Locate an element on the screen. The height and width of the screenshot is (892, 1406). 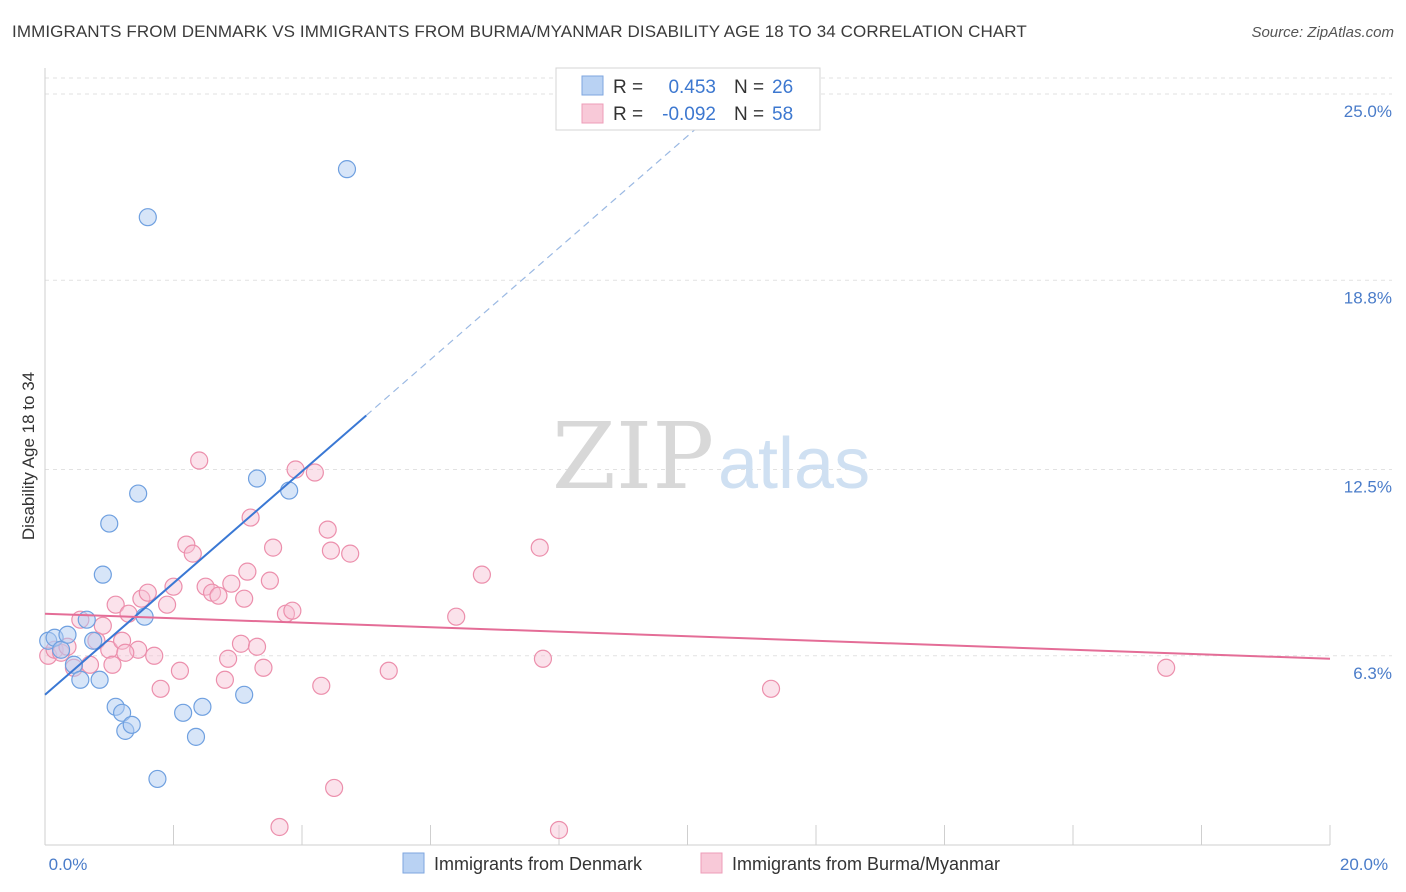
legend-swatch-denmark is located at coordinates (592, 85).